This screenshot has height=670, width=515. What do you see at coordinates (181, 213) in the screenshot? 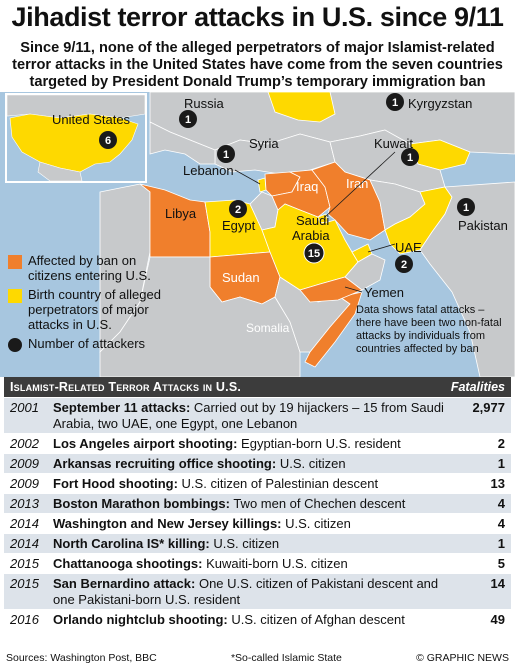
I see `label-libya: Libya` at bounding box center [181, 213].